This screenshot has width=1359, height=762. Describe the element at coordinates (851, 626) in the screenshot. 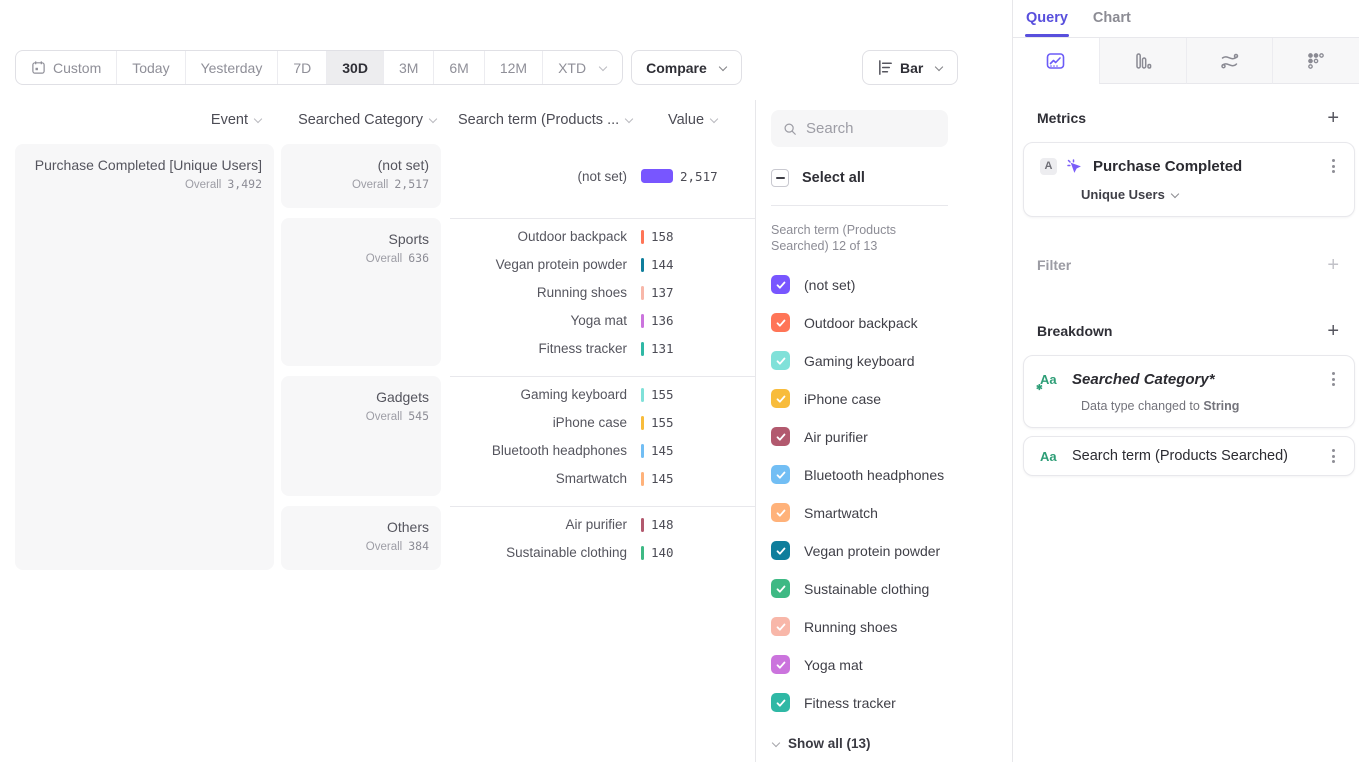

I see `list-item-label: Running shoes` at that location.